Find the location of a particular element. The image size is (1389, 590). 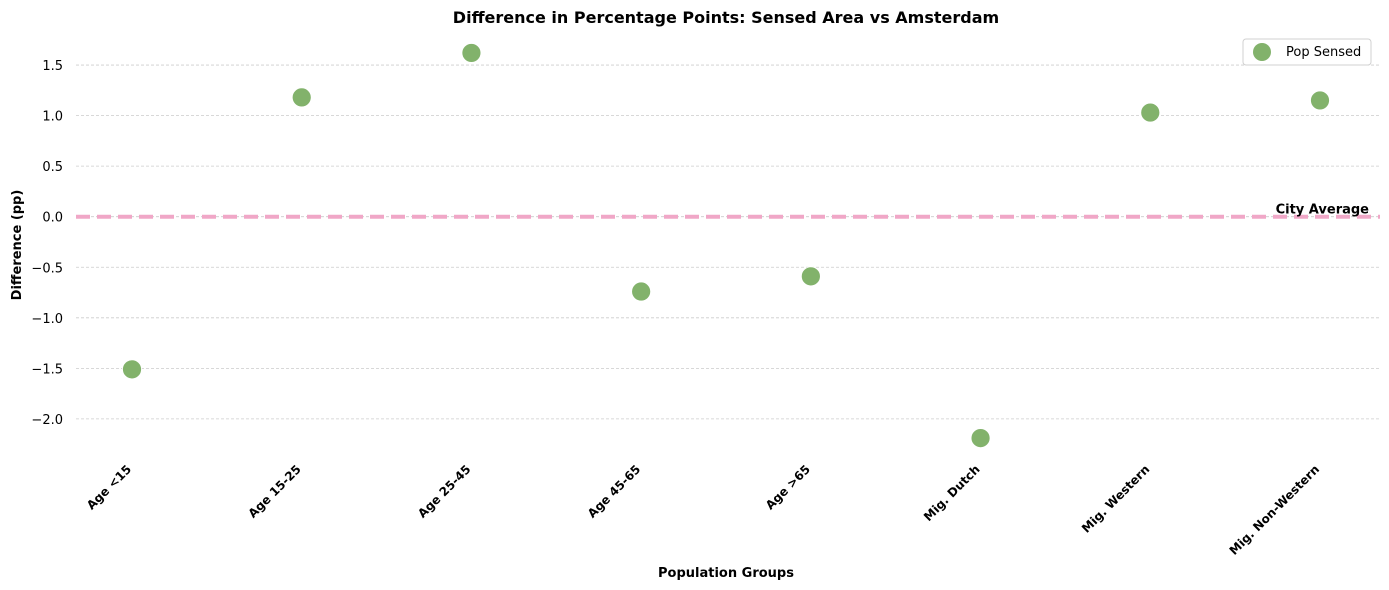

y-tick-label: 0.0 is located at coordinates (52, 218).